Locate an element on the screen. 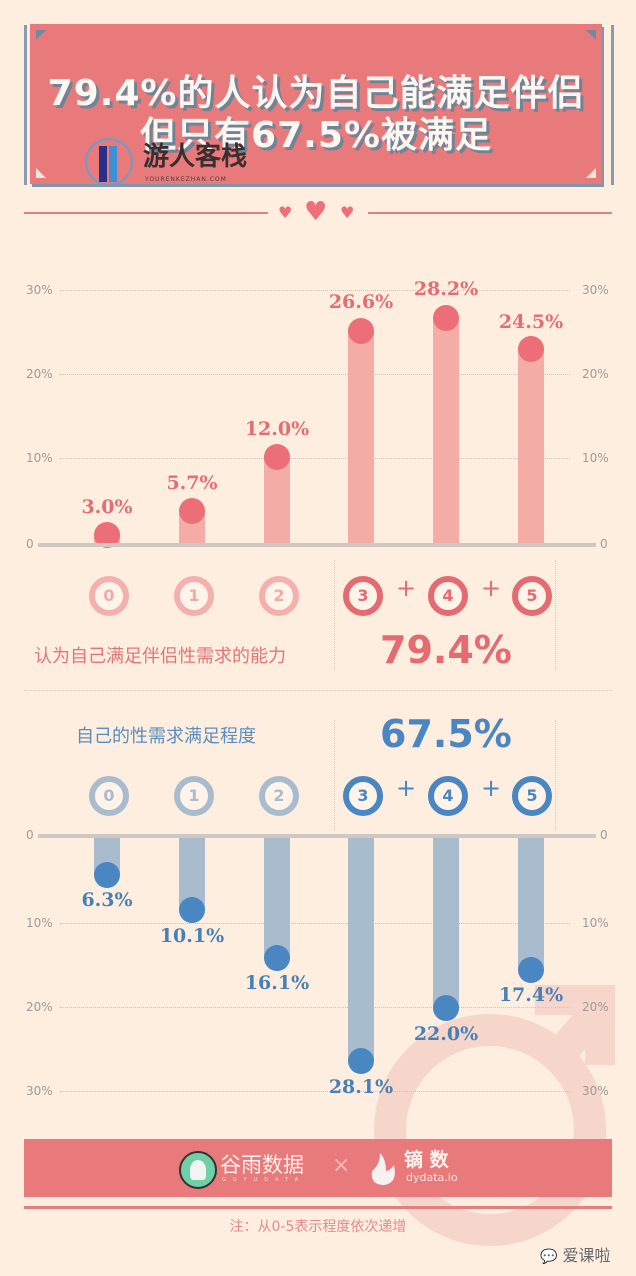  wechat-account-name: 爱课啦 is located at coordinates (586, 1255).